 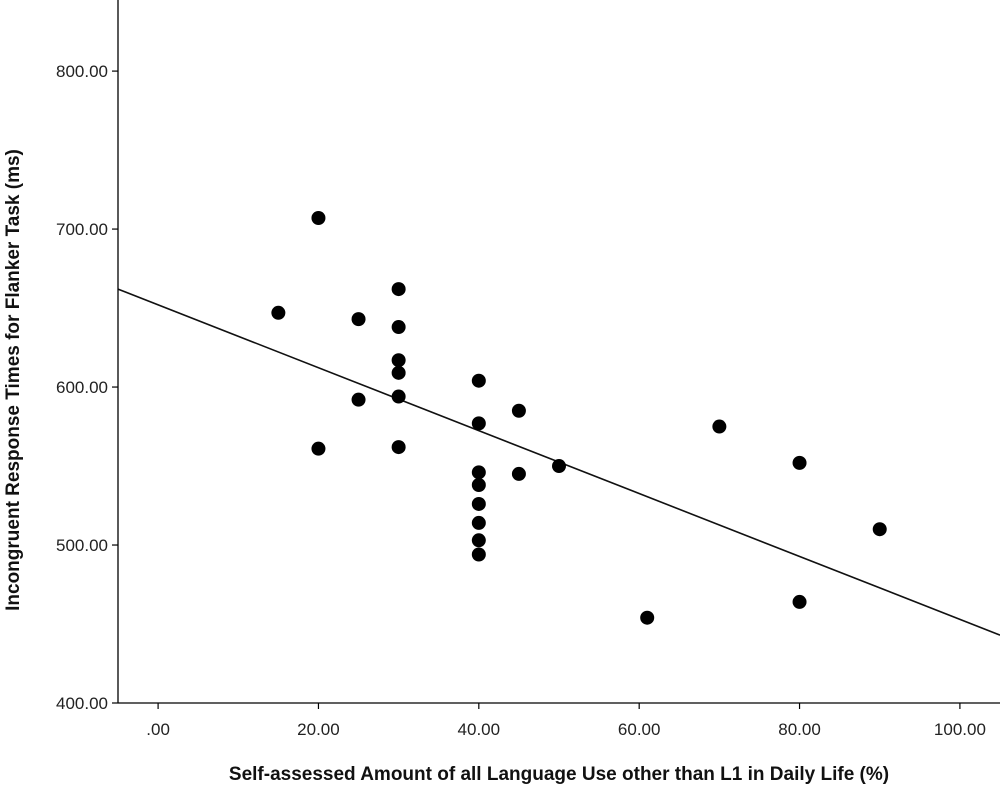 I want to click on x-tick-label: 40.00, so click(x=479, y=729).